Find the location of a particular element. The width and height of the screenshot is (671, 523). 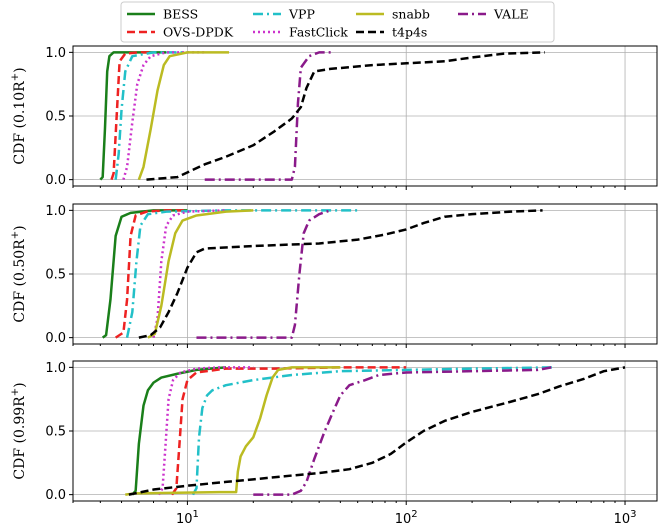

x-tick-label: 102 is located at coordinates (406, 516).